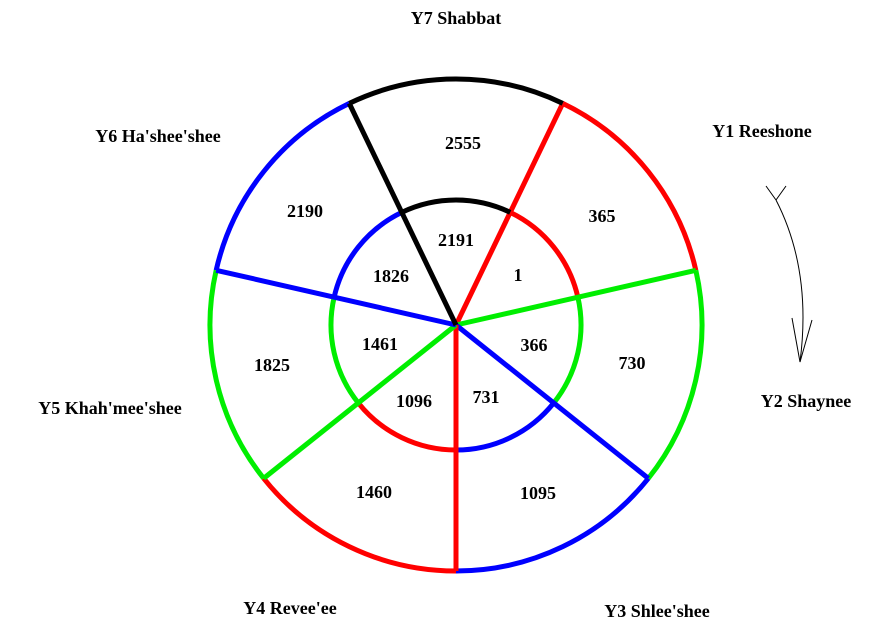  What do you see at coordinates (391, 276) in the screenshot?
I see `inner-number: 1826` at bounding box center [391, 276].